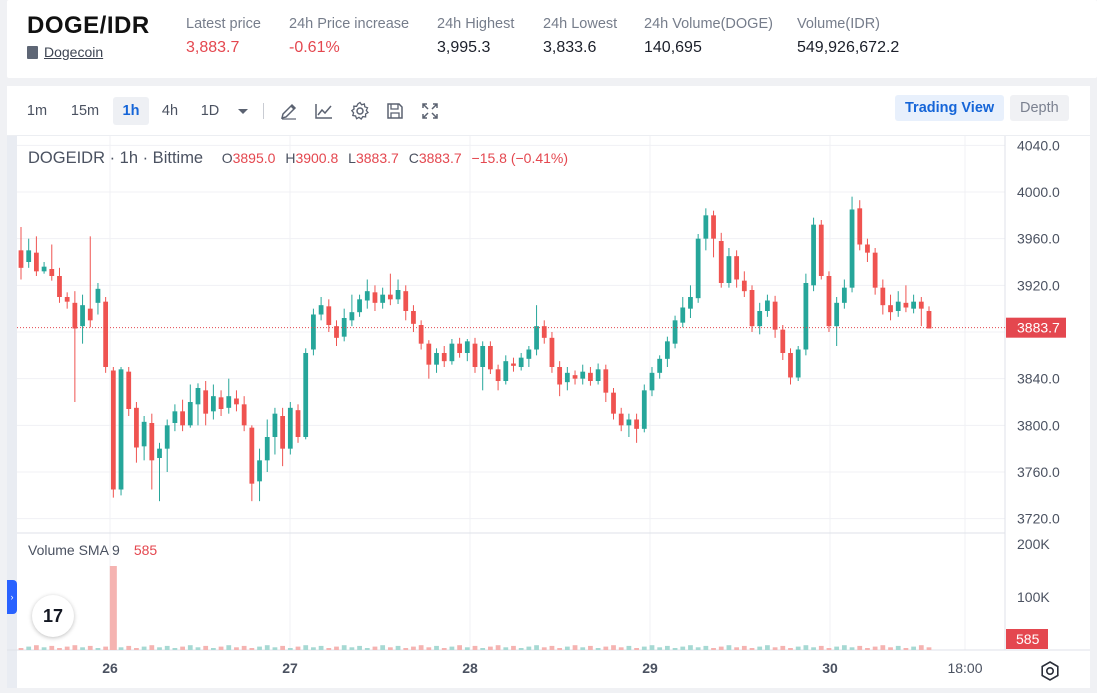 The width and height of the screenshot is (1097, 693). Describe the element at coordinates (37, 111) in the screenshot. I see `timeframe-1m: 1m` at that location.